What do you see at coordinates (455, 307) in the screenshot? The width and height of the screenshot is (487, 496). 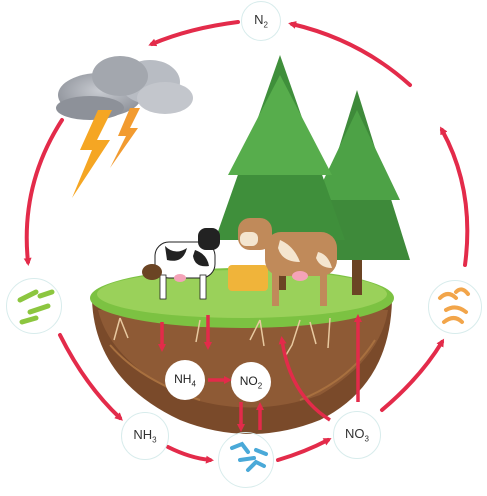 I see `orange-bacteria-circle` at bounding box center [455, 307].